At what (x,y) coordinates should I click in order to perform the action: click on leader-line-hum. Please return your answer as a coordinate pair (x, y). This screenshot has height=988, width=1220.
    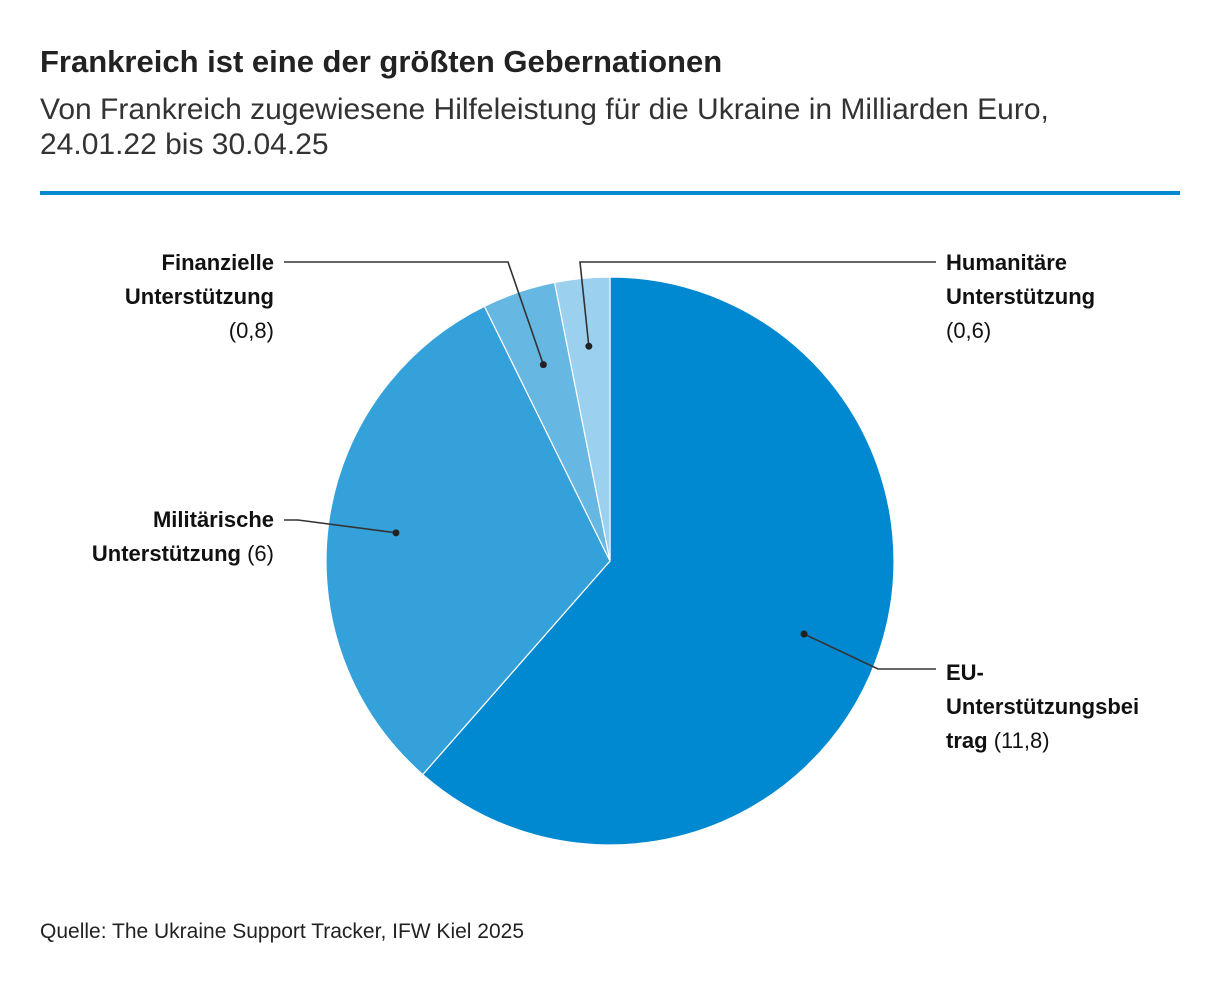
    Looking at the image, I should click on (757, 304).